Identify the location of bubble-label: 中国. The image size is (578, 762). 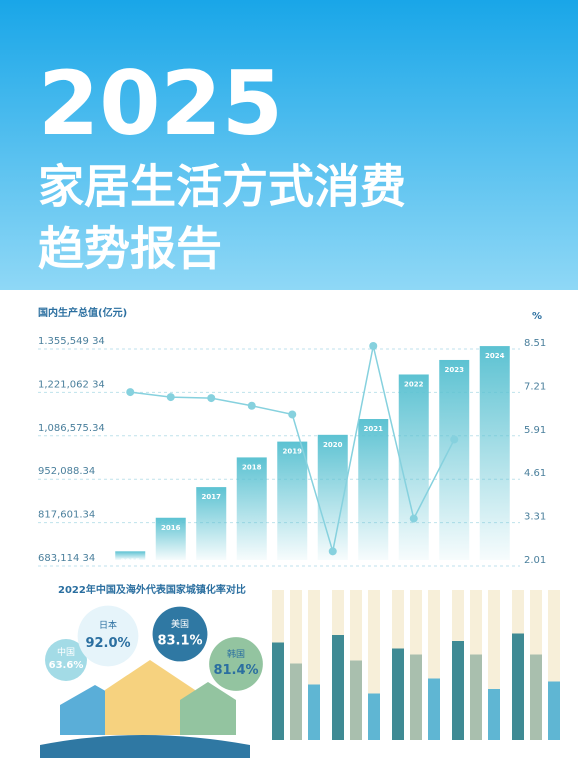
(66, 652).